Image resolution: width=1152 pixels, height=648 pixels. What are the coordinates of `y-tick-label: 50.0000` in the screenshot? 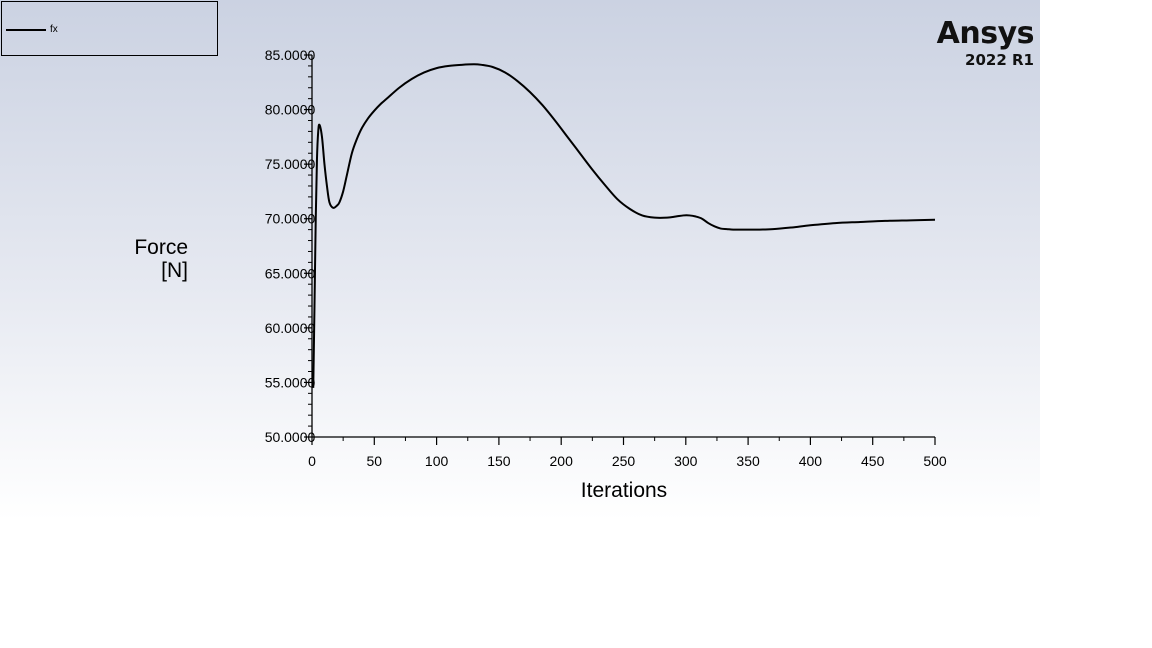 It's located at (290, 437).